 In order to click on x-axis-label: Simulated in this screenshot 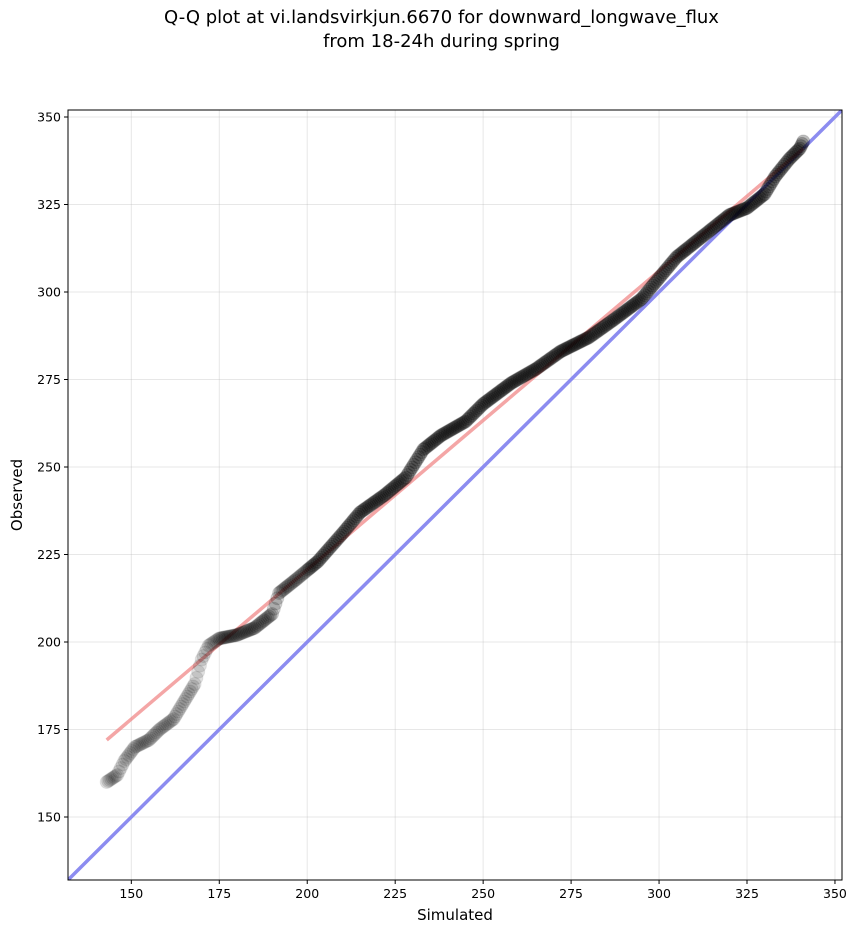, I will do `click(455, 915)`.